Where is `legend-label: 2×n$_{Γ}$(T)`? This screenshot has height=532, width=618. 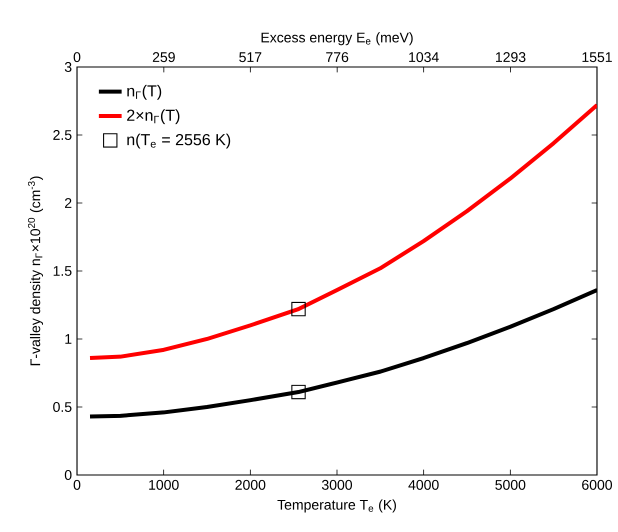
legend-label: 2×n$_{Γ}$(T) is located at coordinates (153, 116).